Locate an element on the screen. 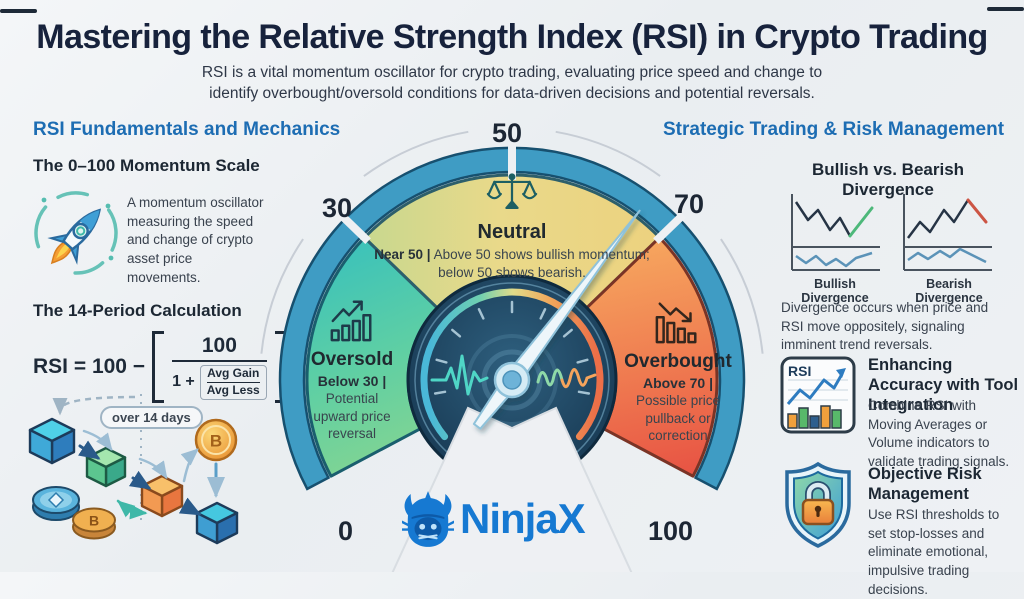  shield-lock-icon is located at coordinates (818, 504).